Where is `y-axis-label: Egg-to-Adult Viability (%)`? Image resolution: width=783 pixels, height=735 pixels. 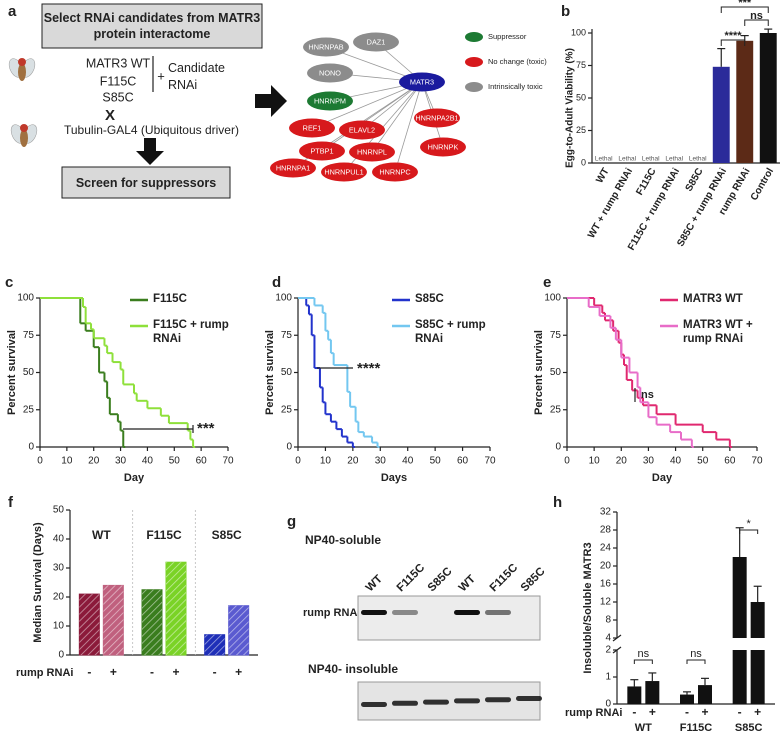 y-axis-label: Egg-to-Adult Viability (%) is located at coordinates (570, 108).